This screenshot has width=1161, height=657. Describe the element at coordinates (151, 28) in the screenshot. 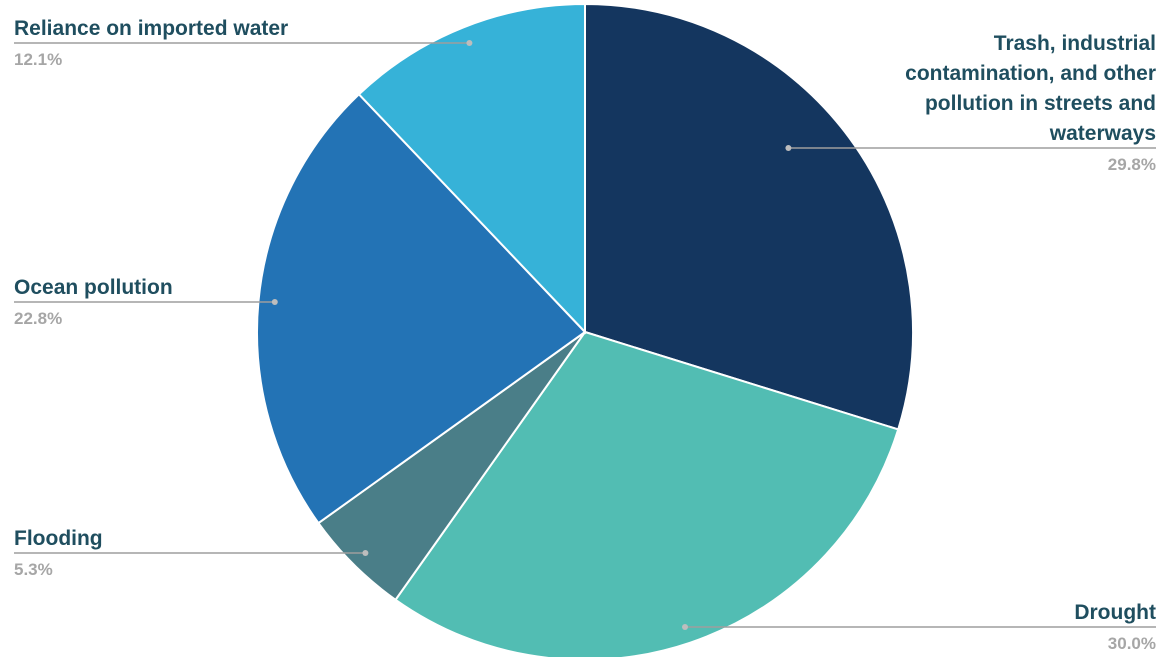

I see `slice-label-text: Reliance on imported water` at that location.